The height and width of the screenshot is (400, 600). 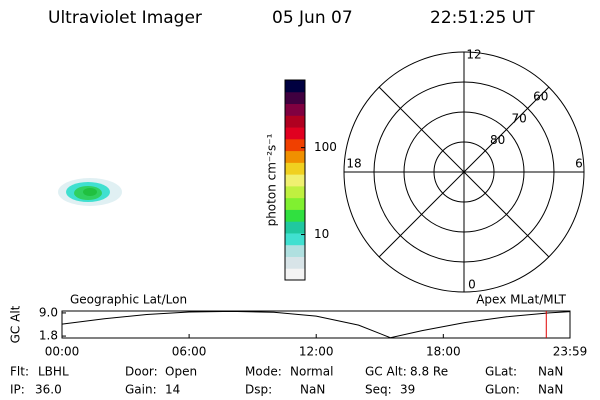 What do you see at coordinates (172, 390) in the screenshot?
I see `footer-value: 14` at bounding box center [172, 390].